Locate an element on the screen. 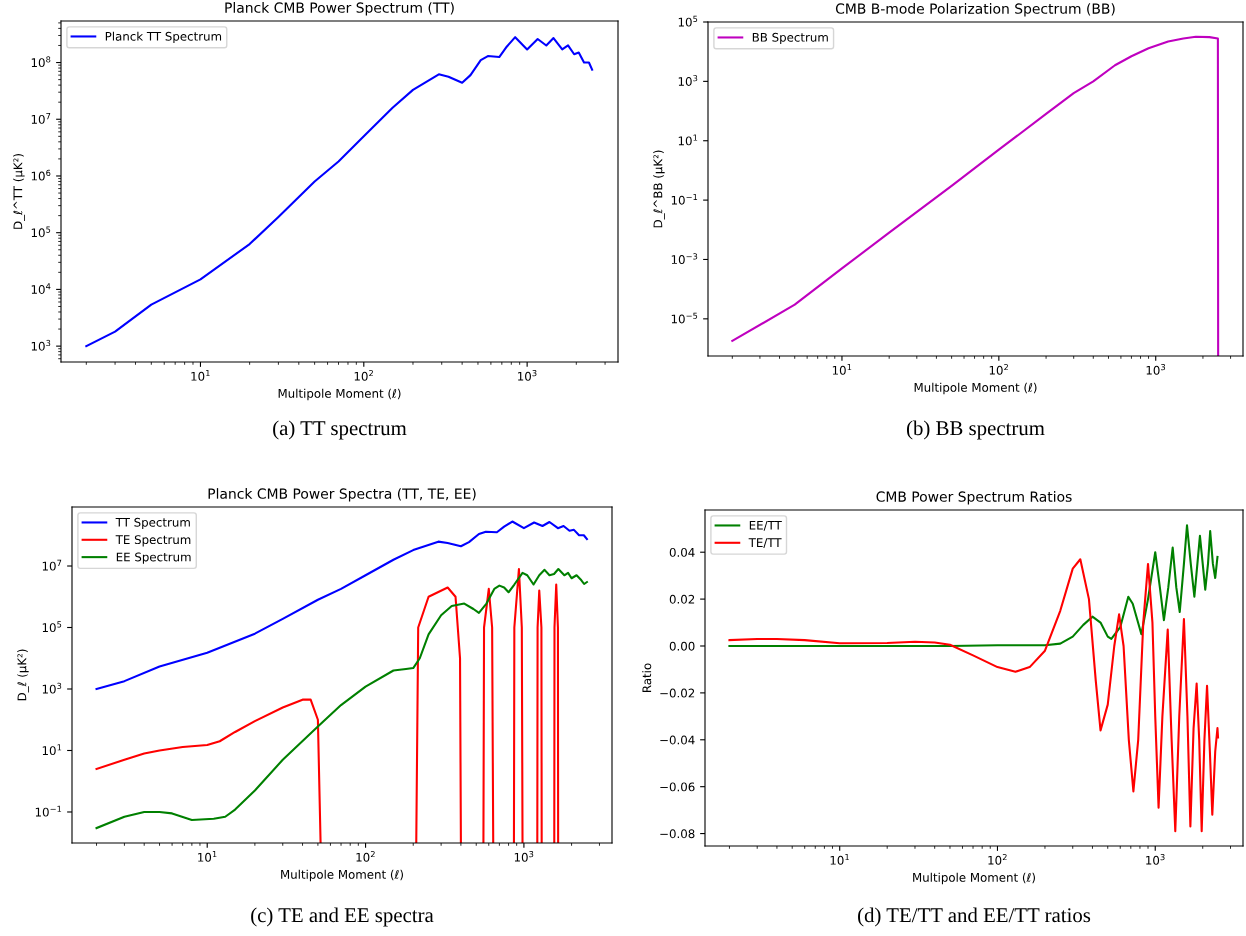  chart-title: Planck CMB Power Spectra (TT, TE, EE) is located at coordinates (342, 495).